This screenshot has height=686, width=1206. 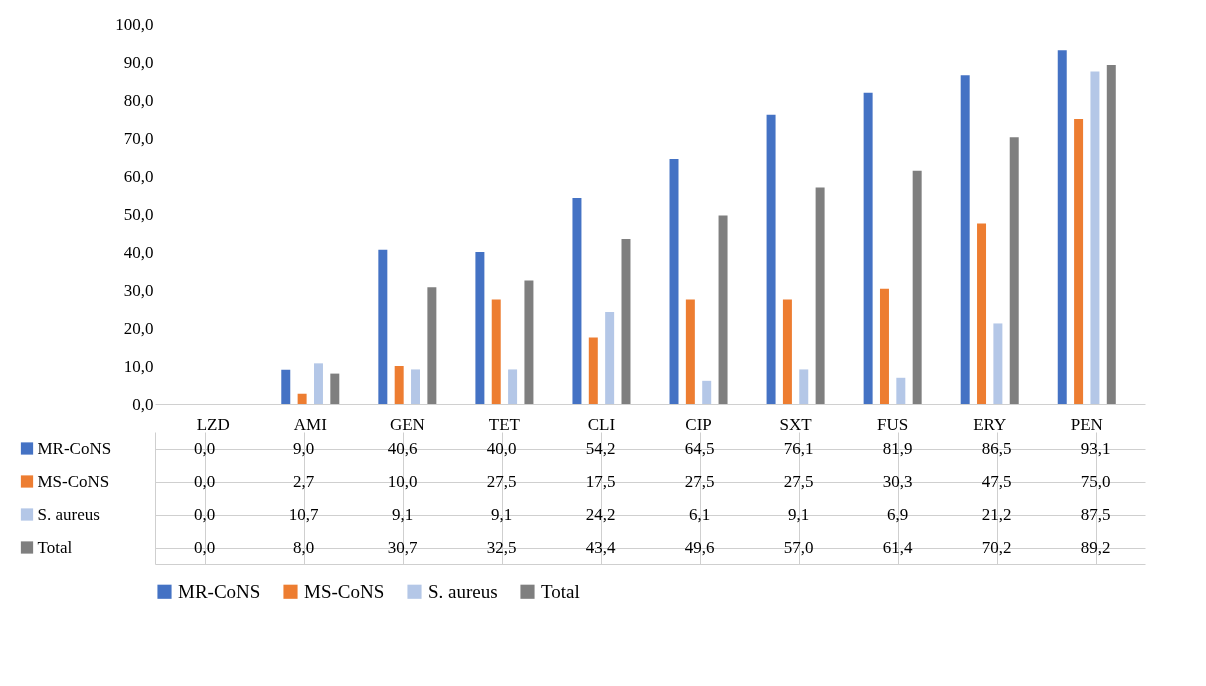 I want to click on y-tick-label: 30,0, so click(x=138, y=290).